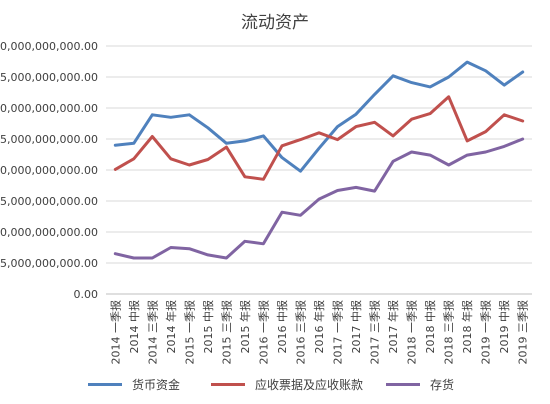  Describe the element at coordinates (300, 332) in the screenshot. I see `x-tick-label: 2016 三季报` at that location.